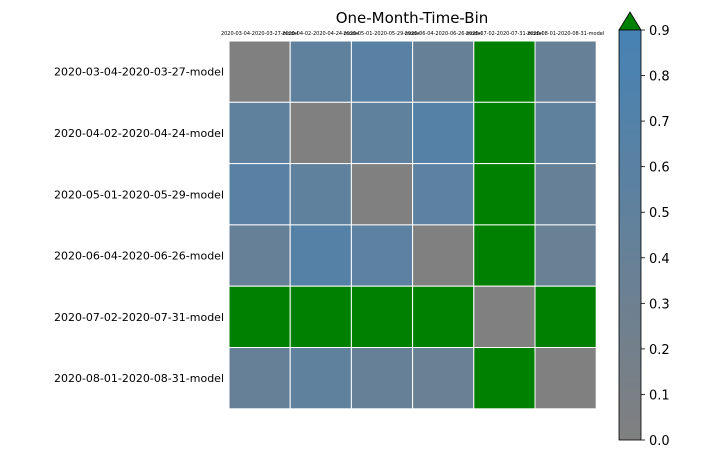 The width and height of the screenshot is (711, 472). I want to click on colorbar-gradient, so click(630, 235).